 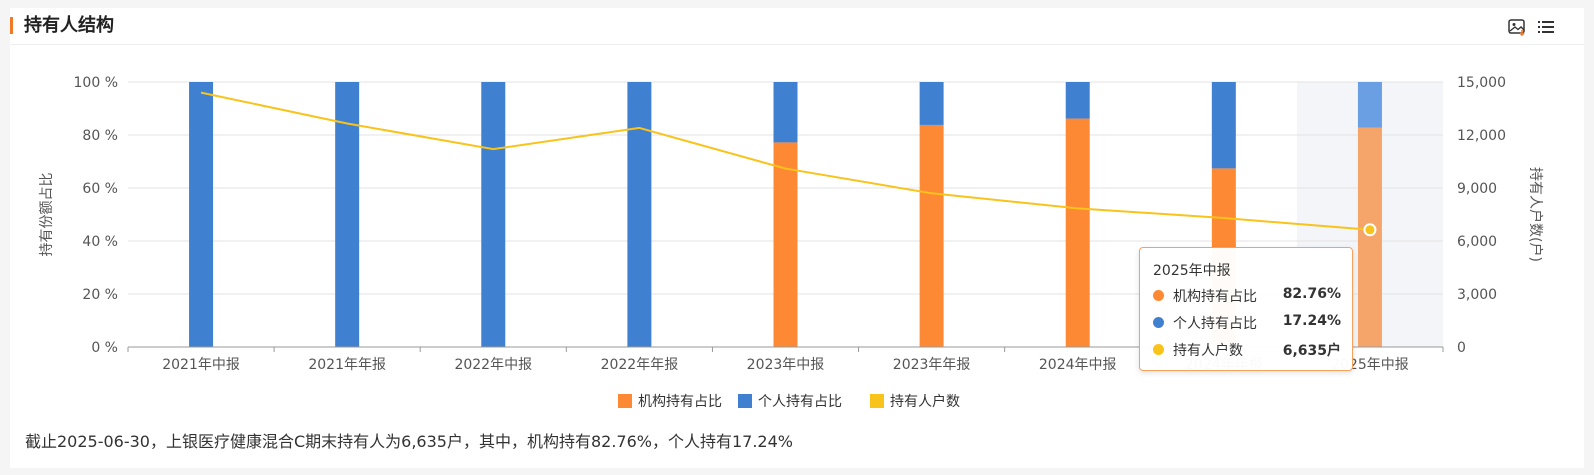 I want to click on line-point-highlight, so click(x=1370, y=230).